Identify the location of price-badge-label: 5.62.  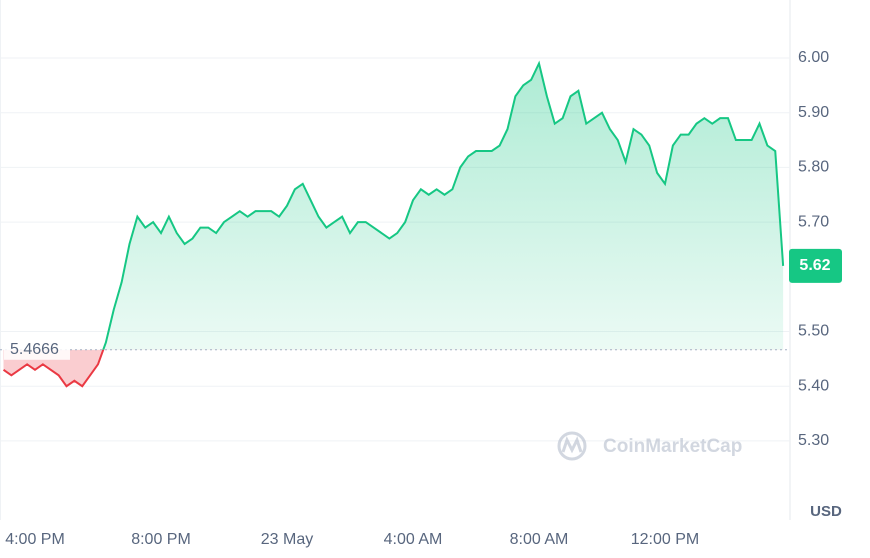
(814, 265).